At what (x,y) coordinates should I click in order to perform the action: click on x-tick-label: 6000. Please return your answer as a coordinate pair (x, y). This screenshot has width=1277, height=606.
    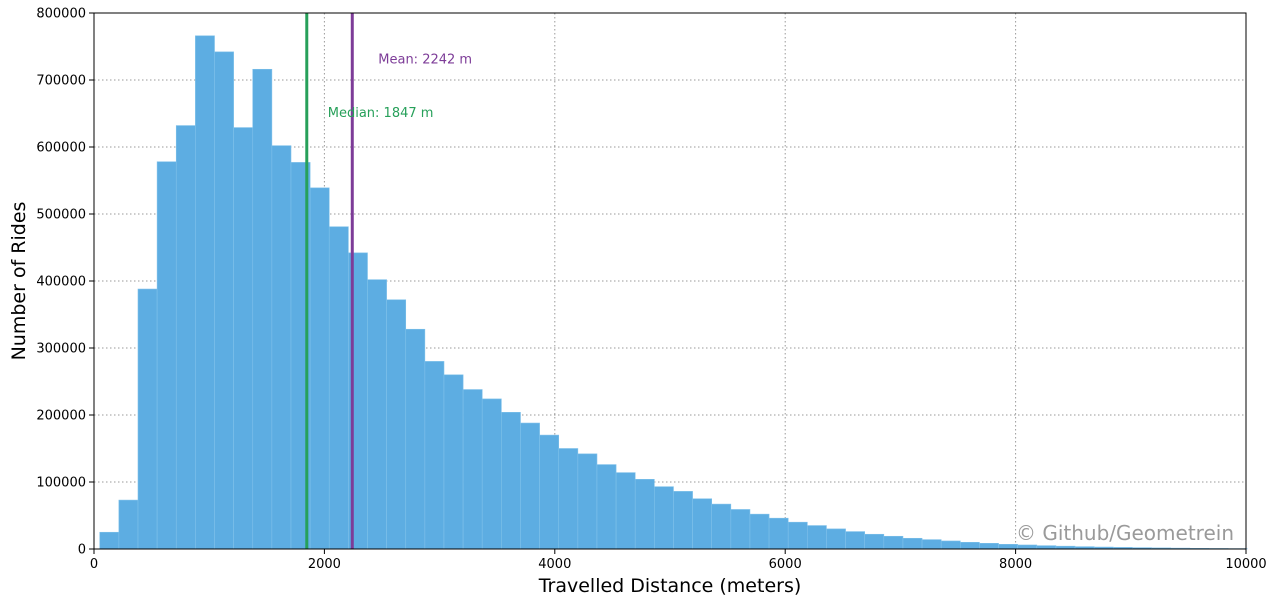
    Looking at the image, I should click on (785, 564).